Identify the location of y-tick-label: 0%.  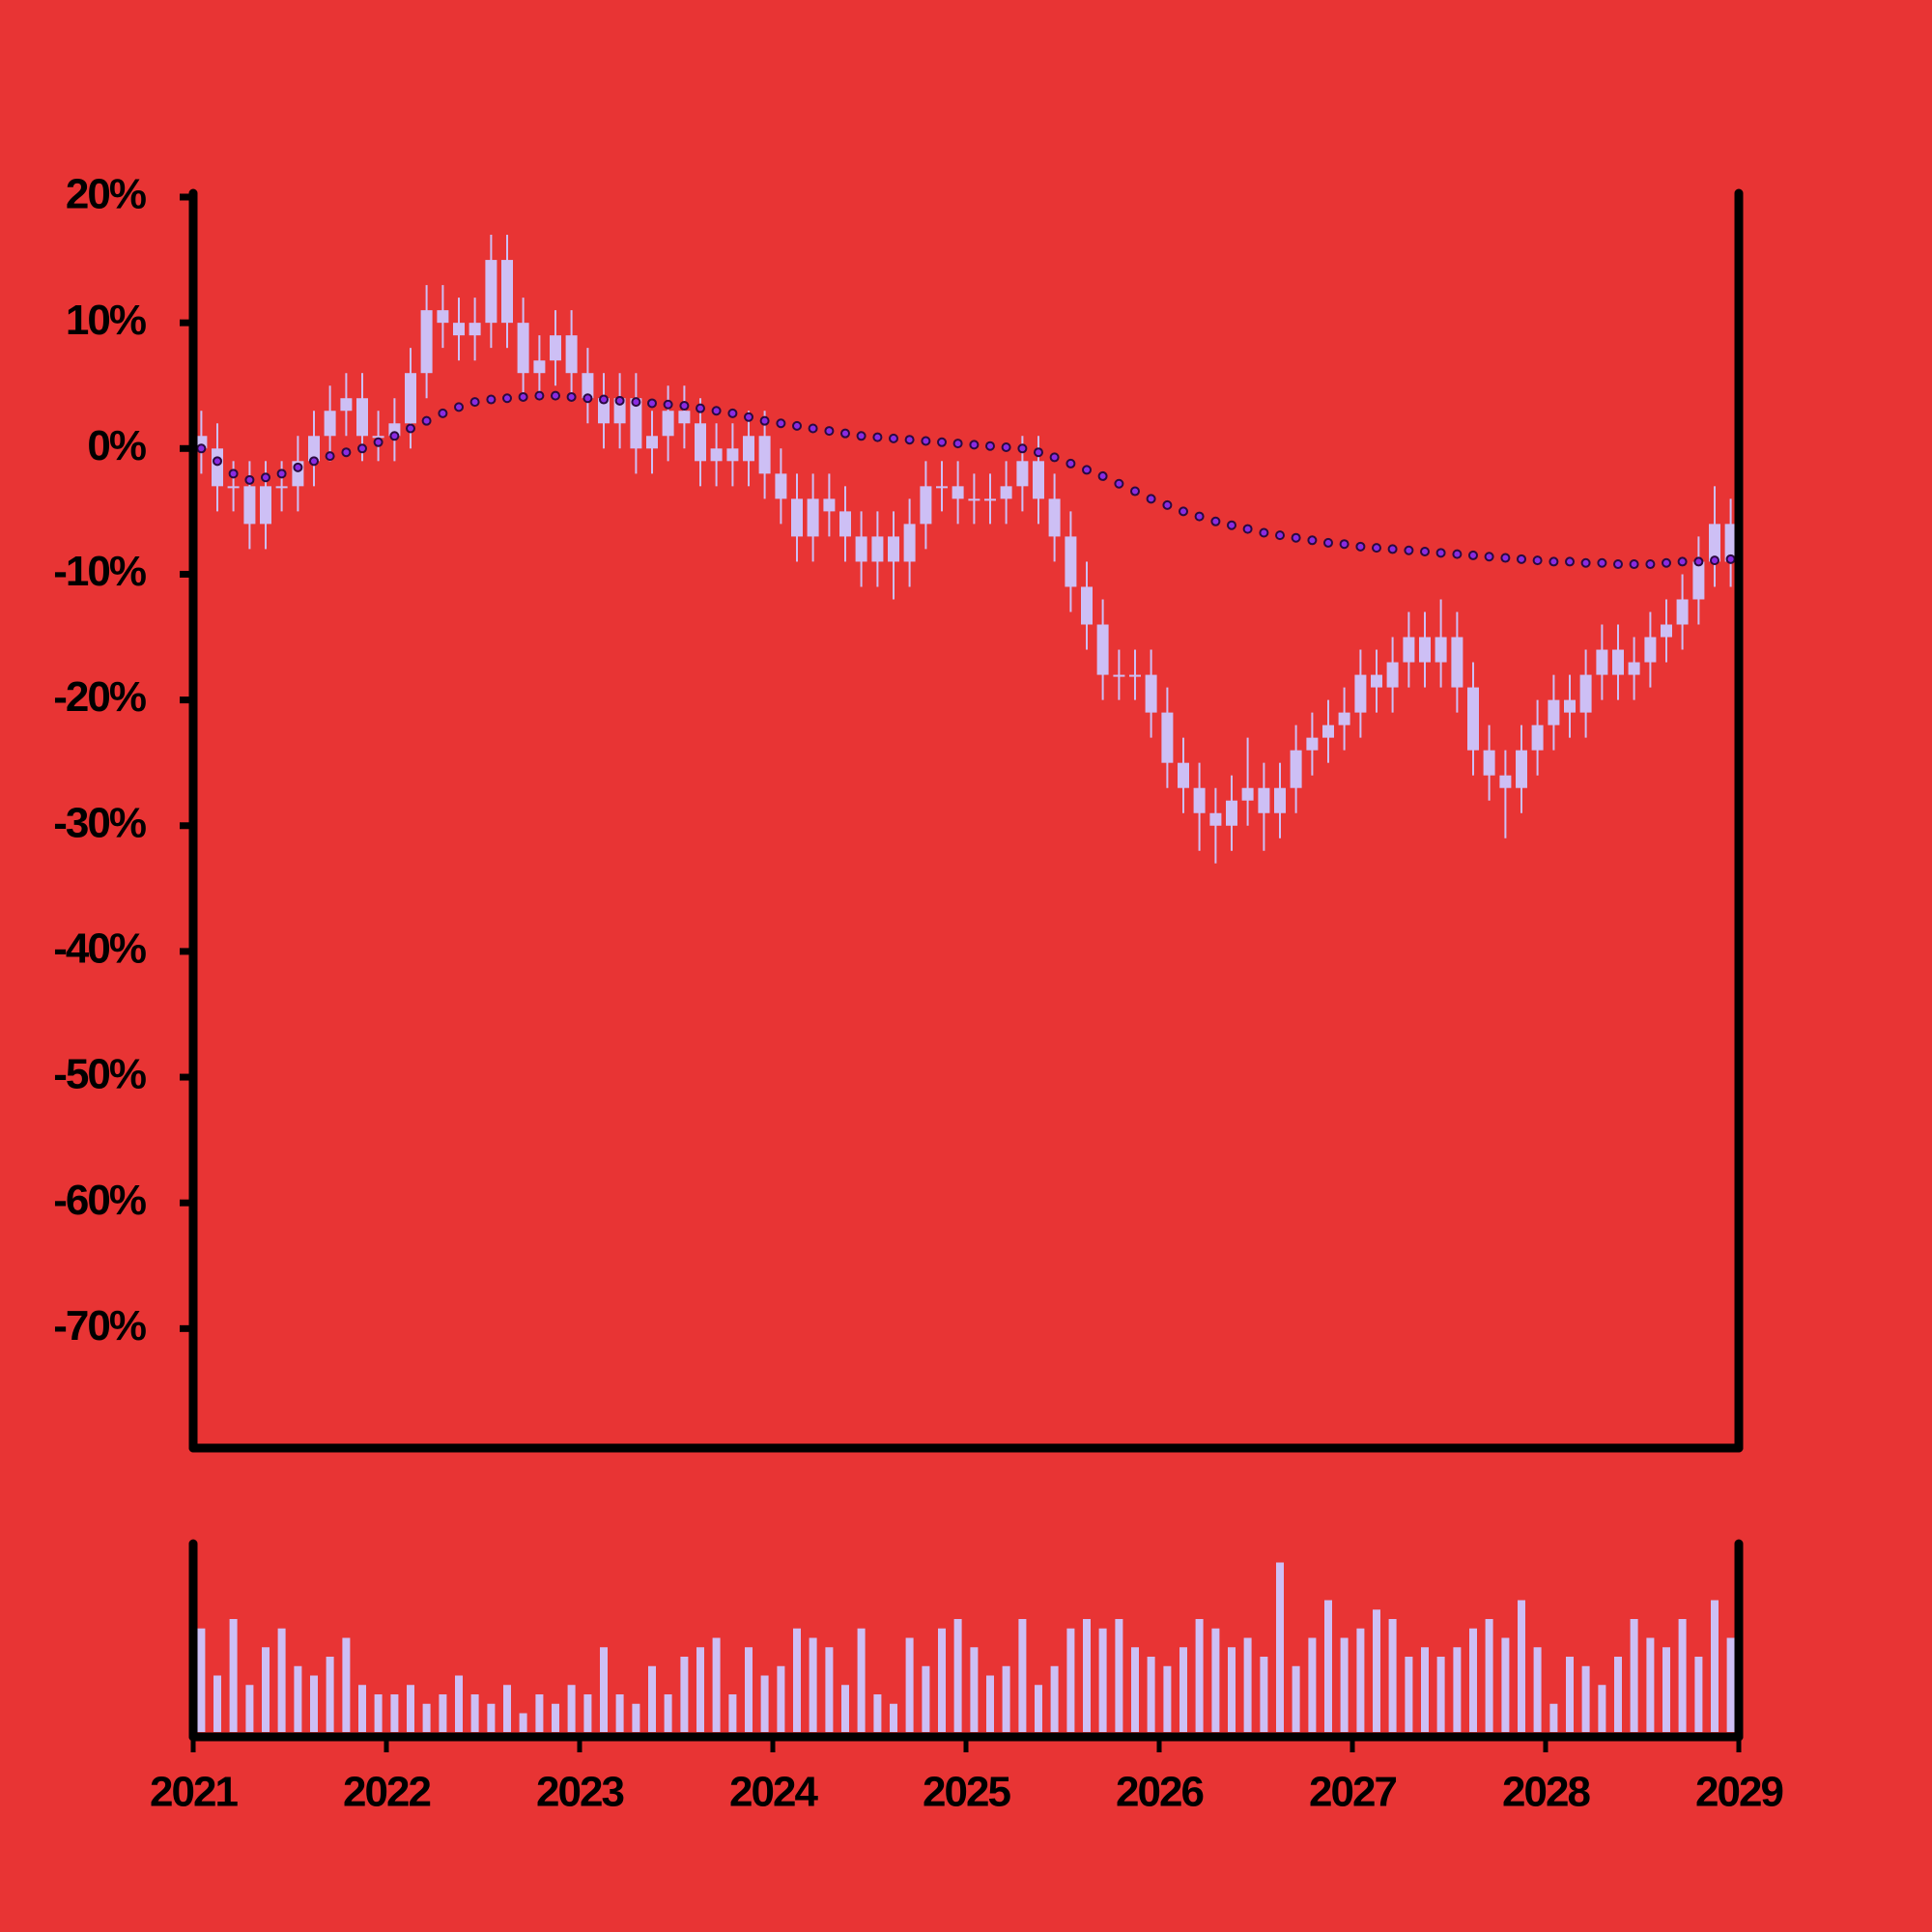
(116, 445).